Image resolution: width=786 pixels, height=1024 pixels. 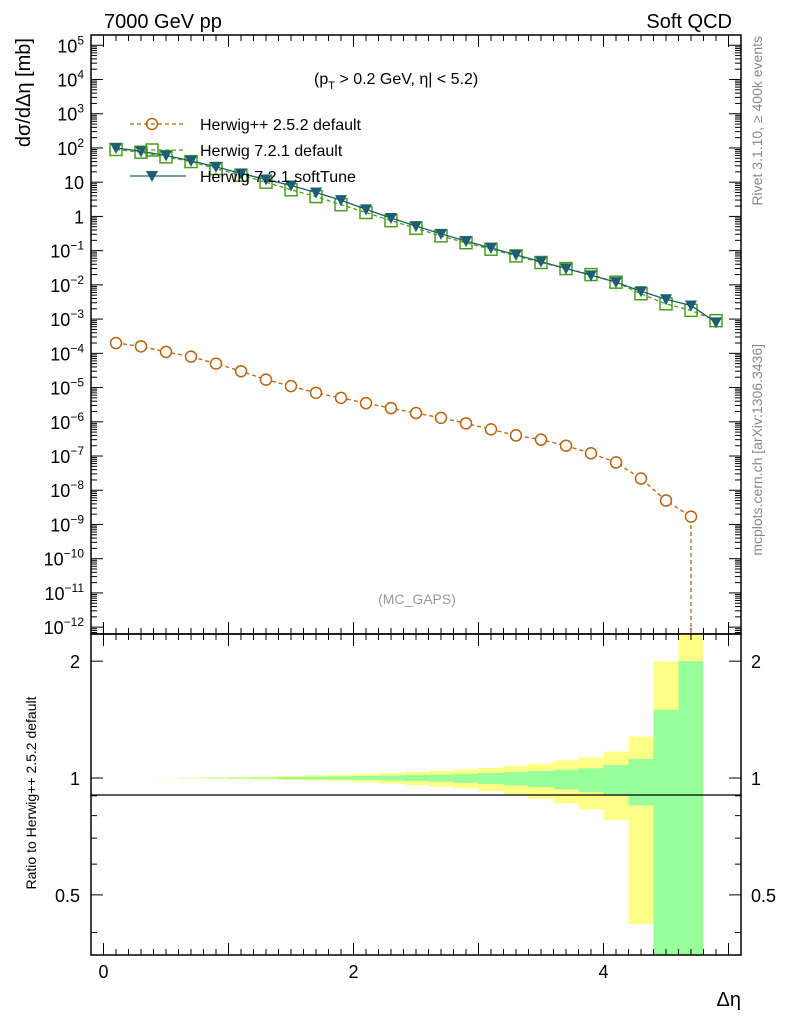 What do you see at coordinates (80, 143) in the screenshot?
I see `main-y-tick-label-exponent: 2` at bounding box center [80, 143].